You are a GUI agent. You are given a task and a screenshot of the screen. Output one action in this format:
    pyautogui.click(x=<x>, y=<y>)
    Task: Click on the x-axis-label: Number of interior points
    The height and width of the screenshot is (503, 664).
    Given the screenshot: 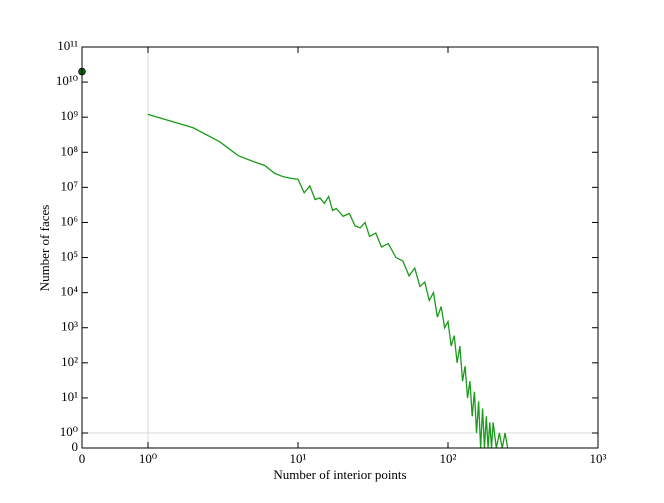 What is the action you would take?
    pyautogui.click(x=339, y=474)
    